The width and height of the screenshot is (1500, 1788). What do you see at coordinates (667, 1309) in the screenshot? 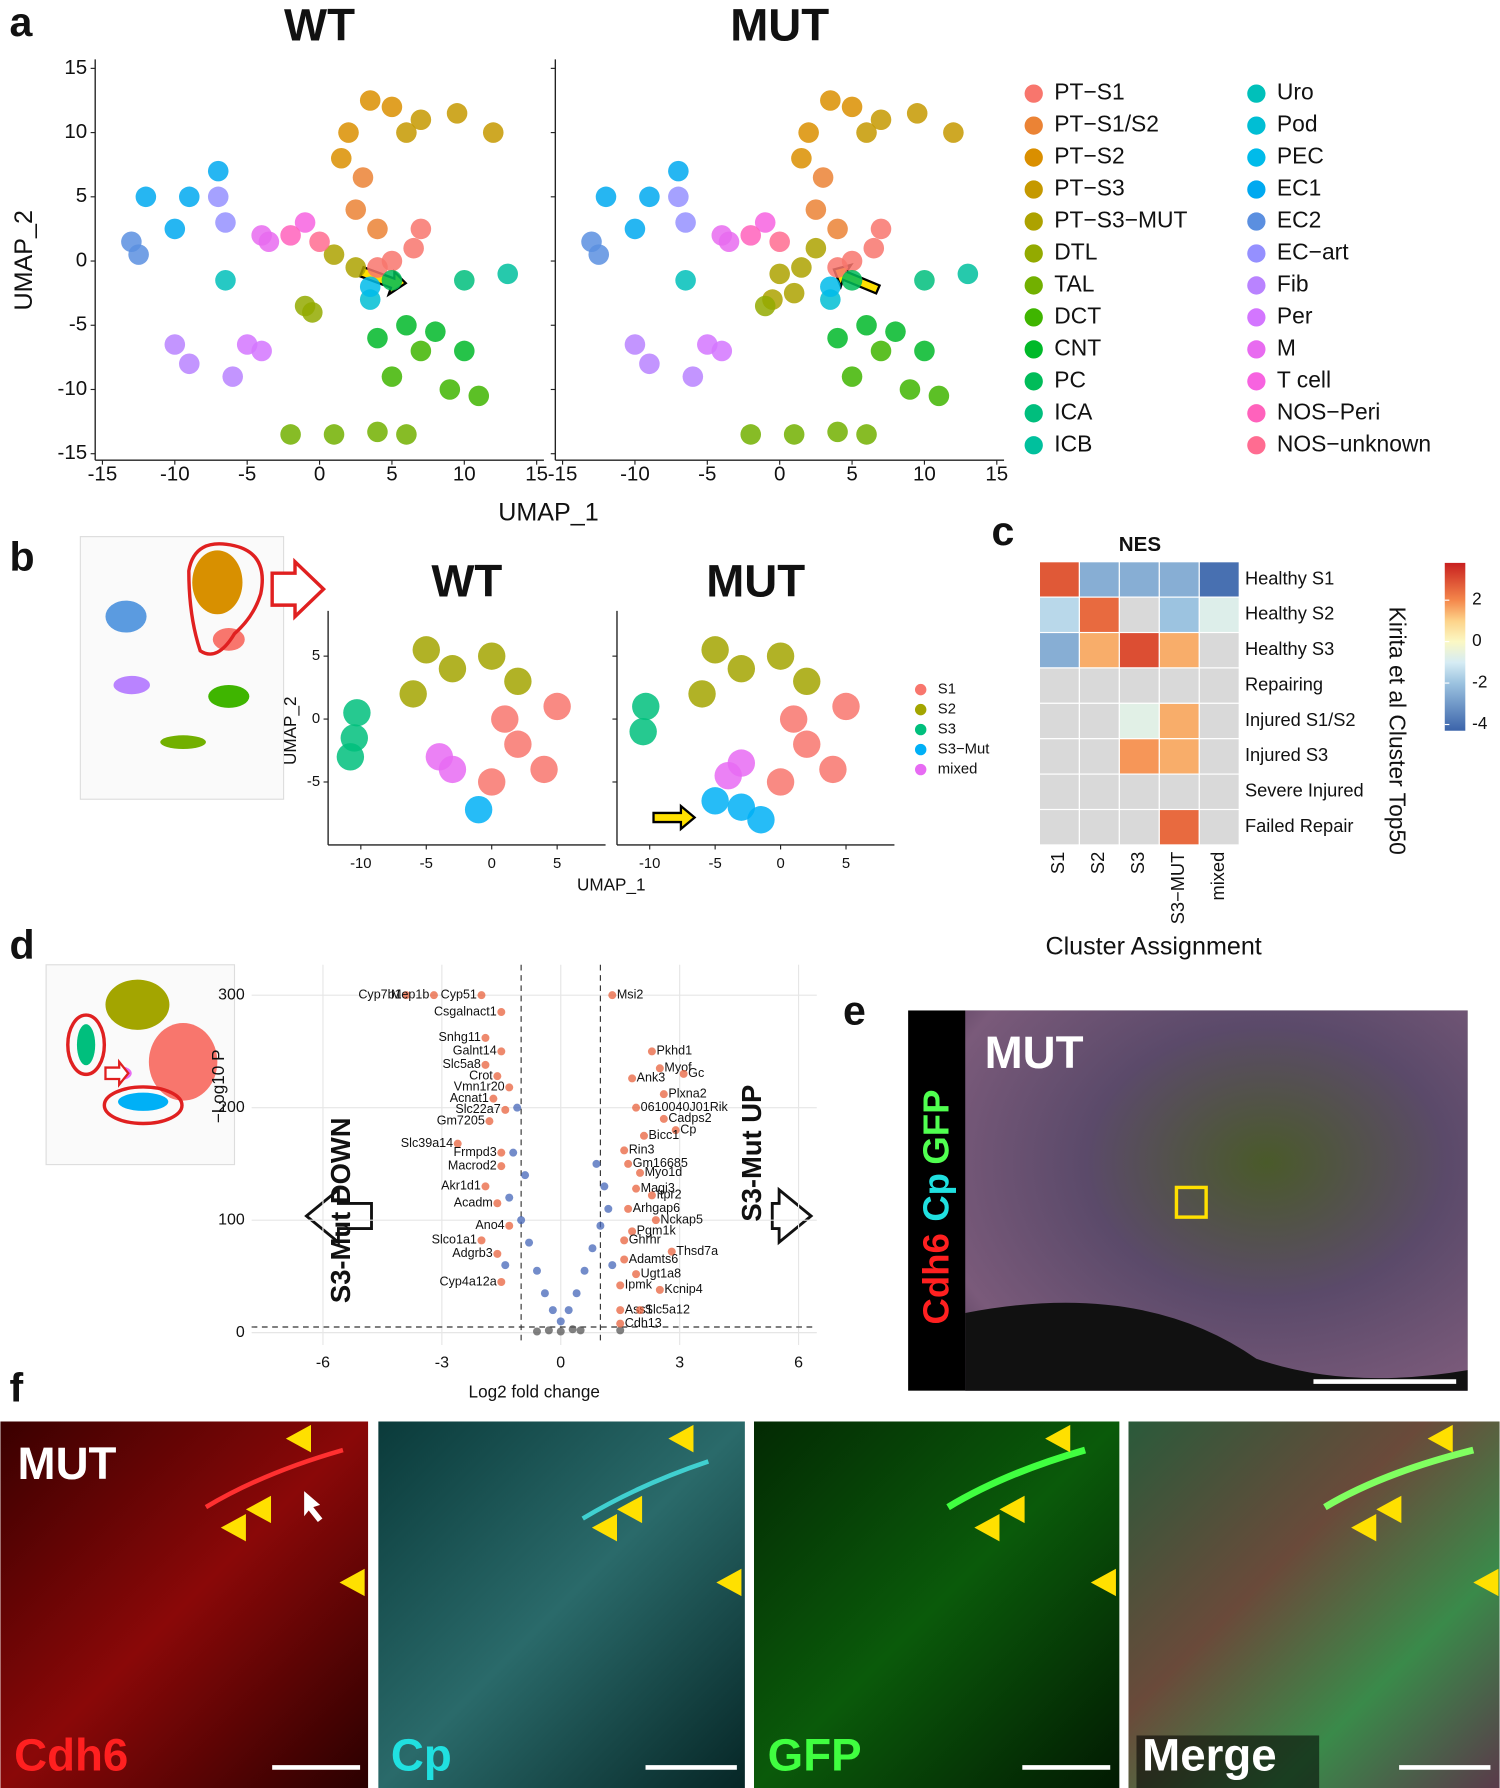
I see `gene-label: Slc5a12` at bounding box center [667, 1309].